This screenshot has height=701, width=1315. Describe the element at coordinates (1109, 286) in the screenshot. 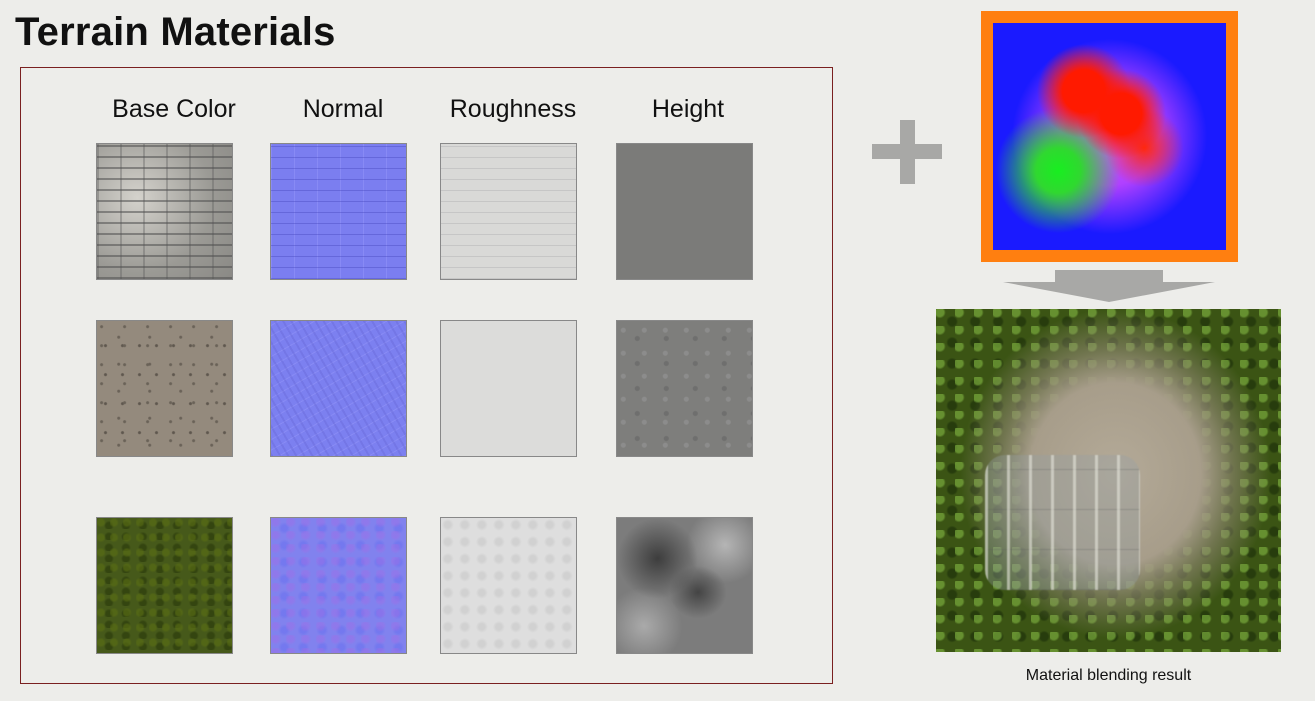

I see `down-arrow-icon` at that location.